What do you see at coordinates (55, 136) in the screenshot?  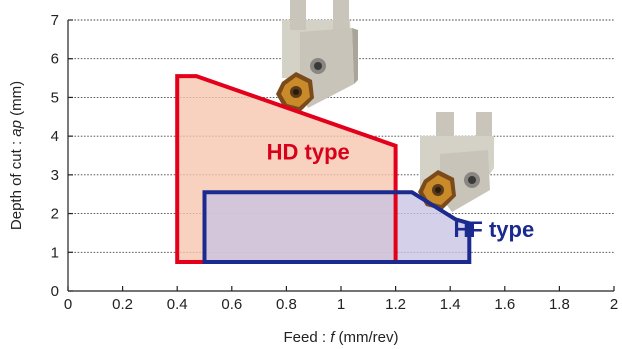 I see `y-tick-label-4: 4` at bounding box center [55, 136].